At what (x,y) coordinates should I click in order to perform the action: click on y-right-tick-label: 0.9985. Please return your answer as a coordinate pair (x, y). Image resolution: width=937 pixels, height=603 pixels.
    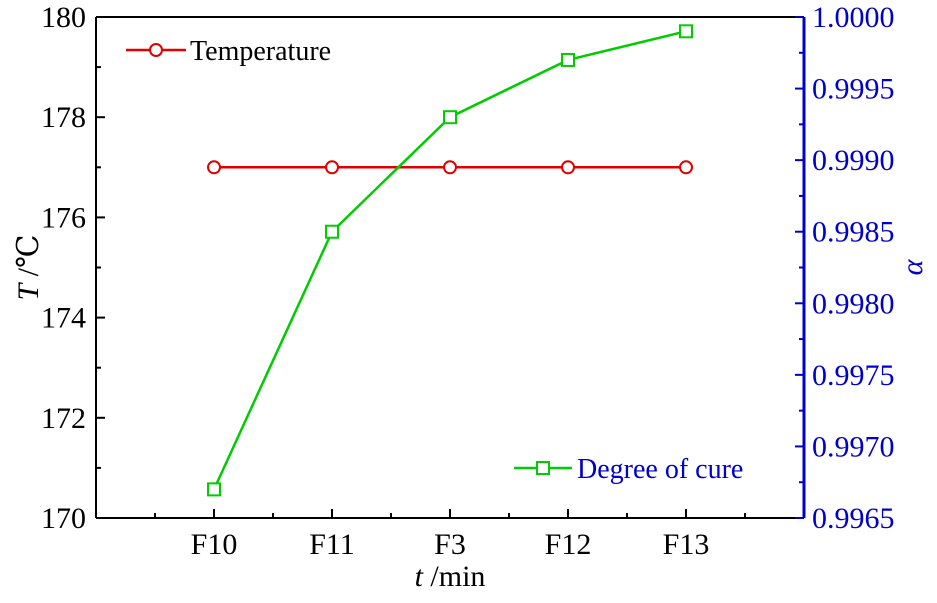
    Looking at the image, I should click on (853, 232).